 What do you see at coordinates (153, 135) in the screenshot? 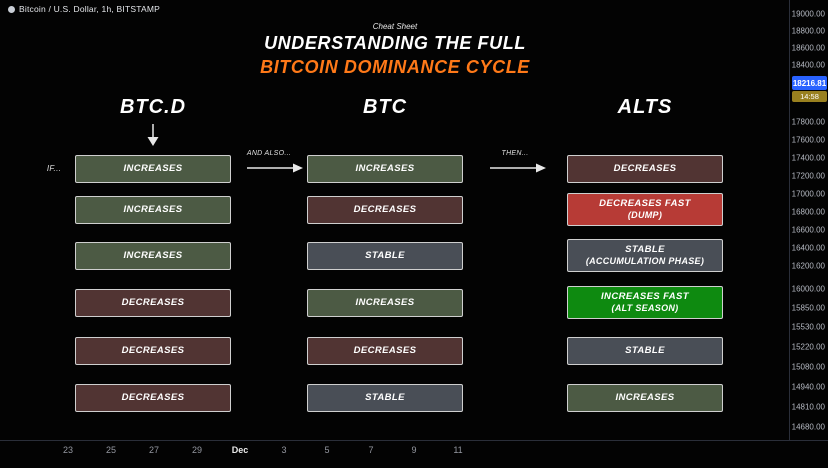
I see `arrow-down-icon` at bounding box center [153, 135].